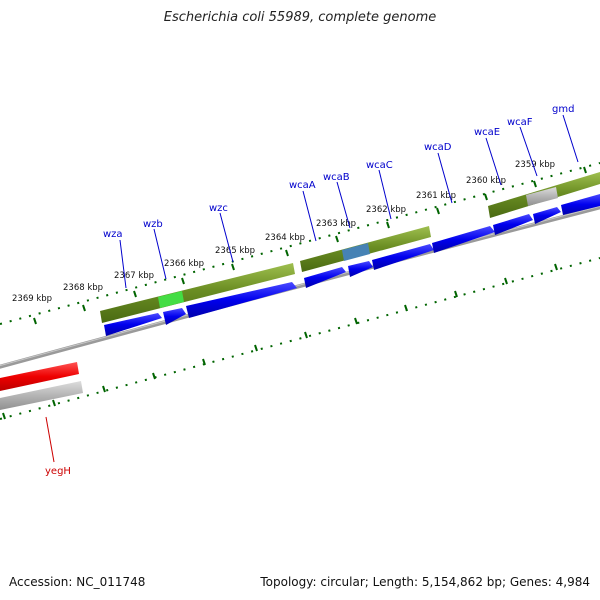 Image resolution: width=600 pixels, height=600 pixels. Describe the element at coordinates (41, 395) in the screenshot. I see `cds-region-yegH` at that location.